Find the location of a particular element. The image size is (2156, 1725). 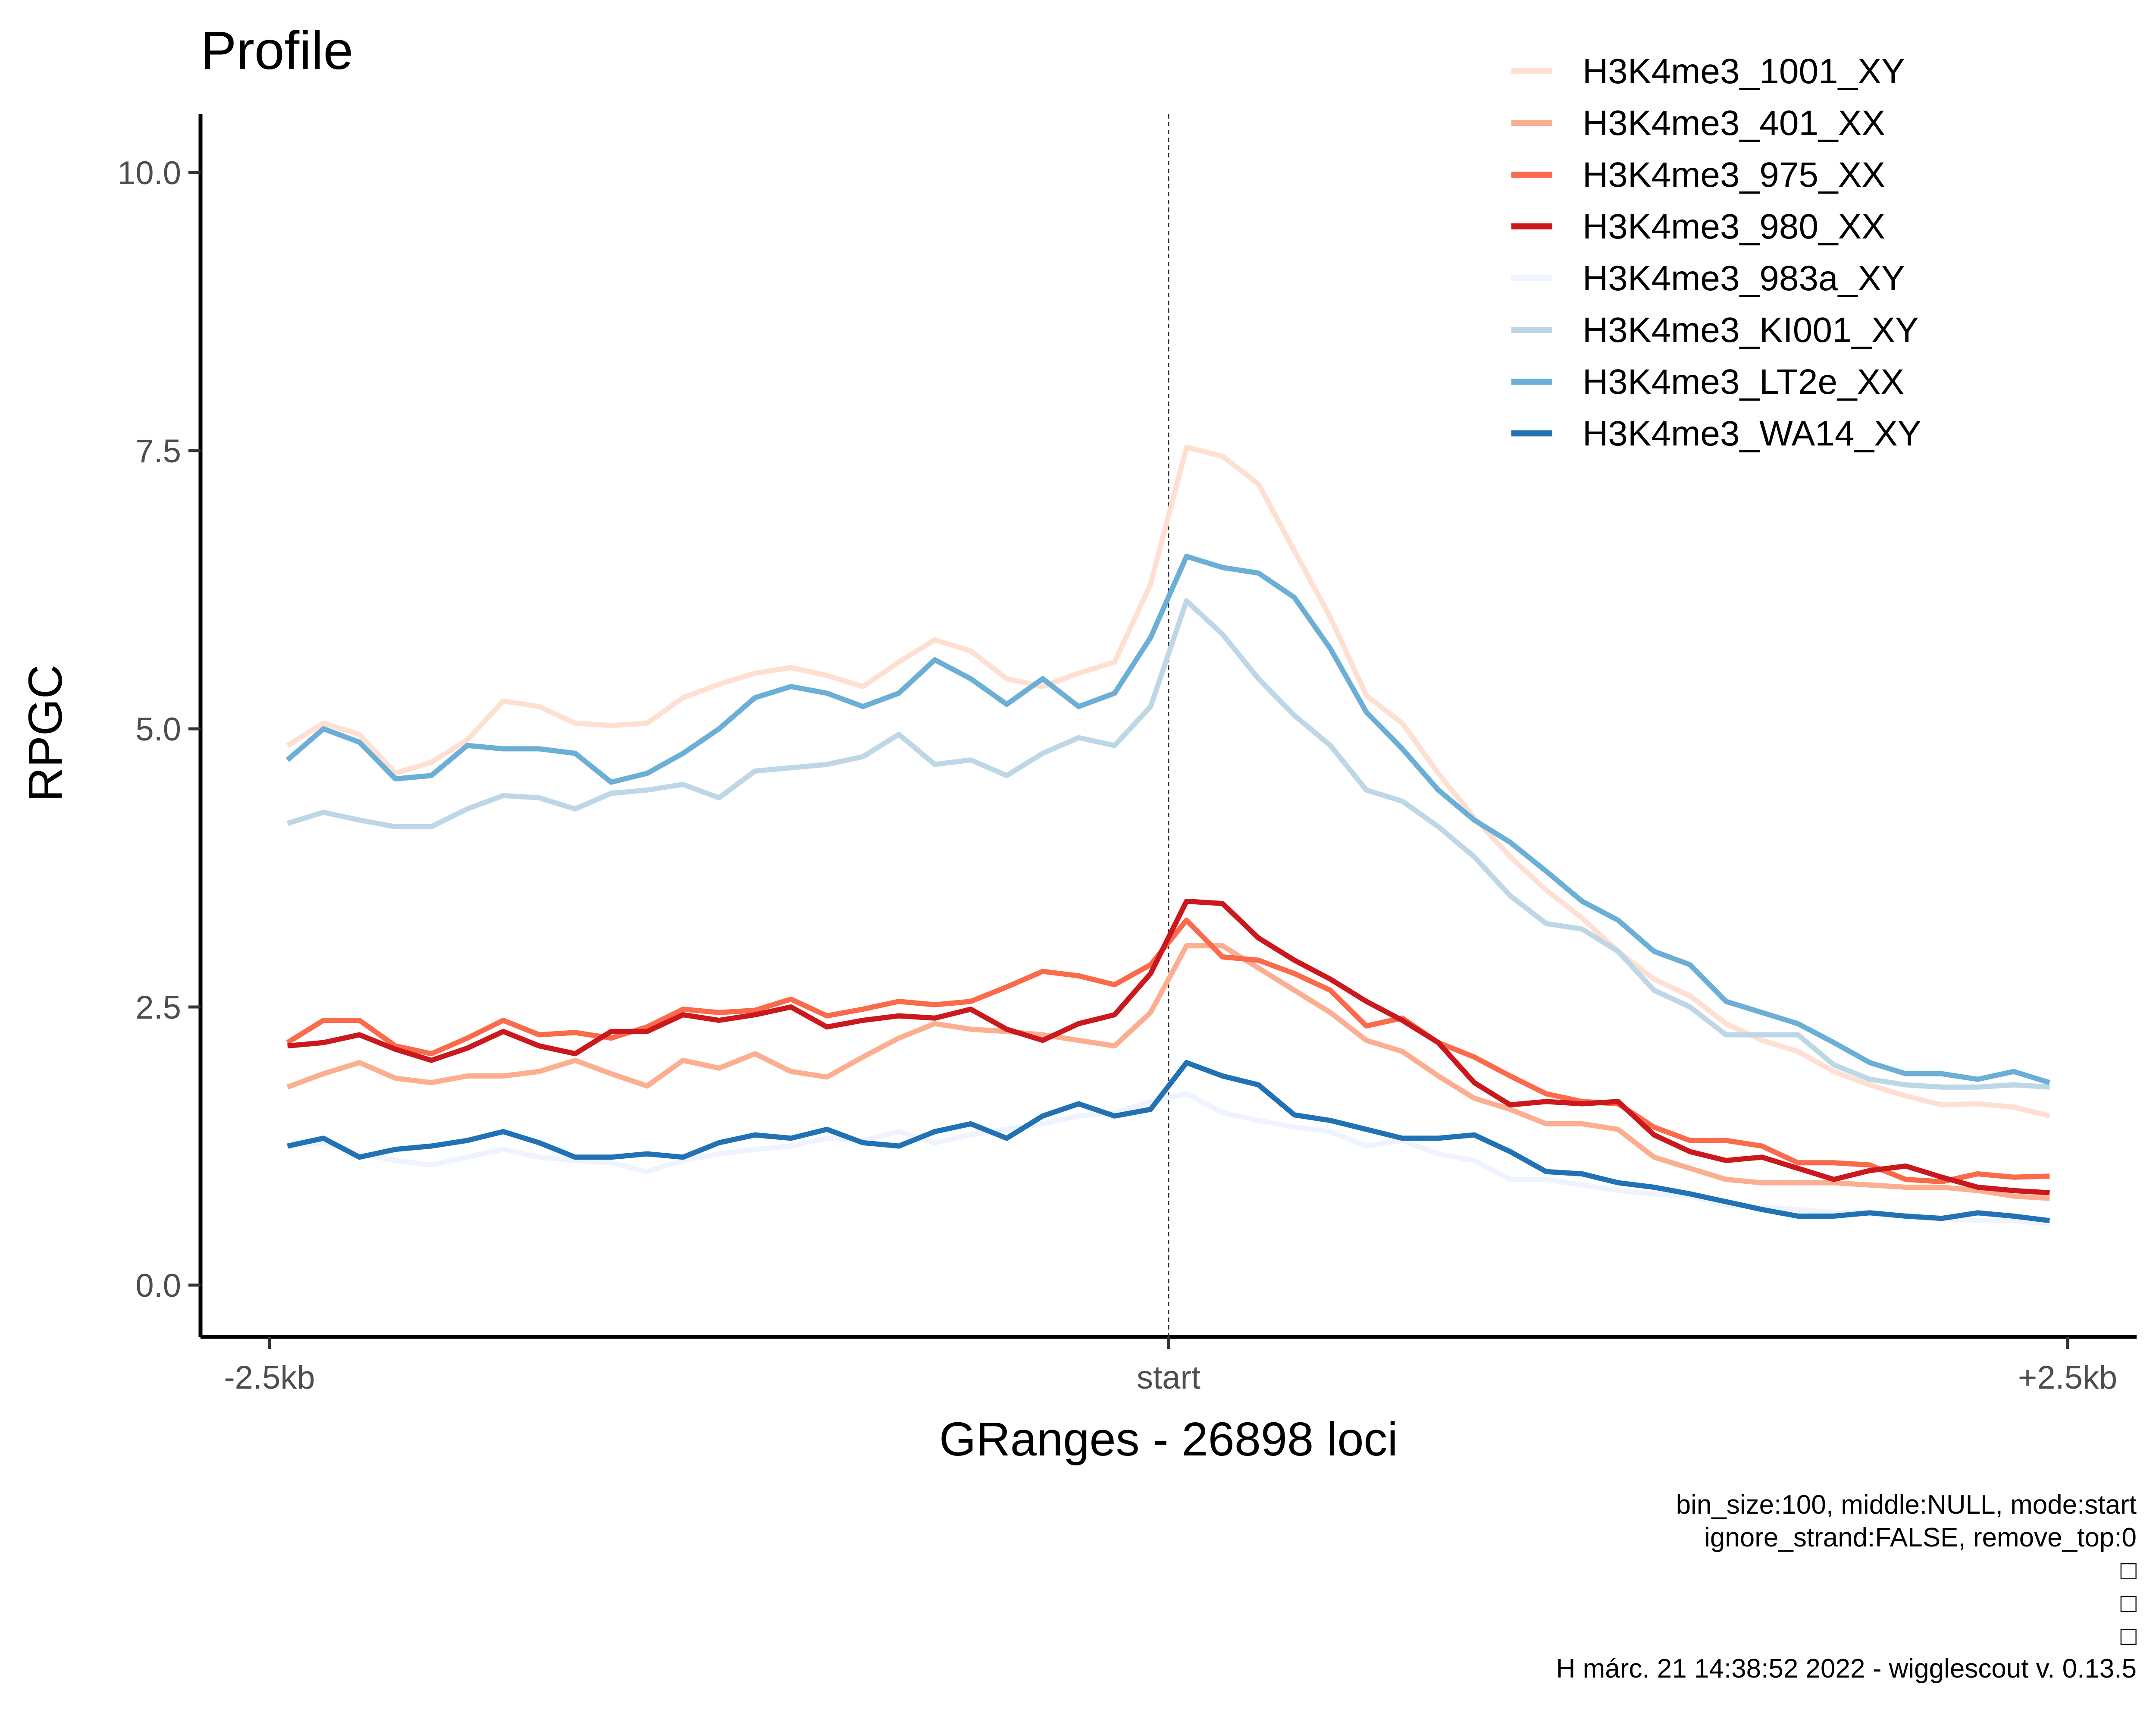

legend-label: H3K4me3_WA14_XY is located at coordinates (1752, 434).